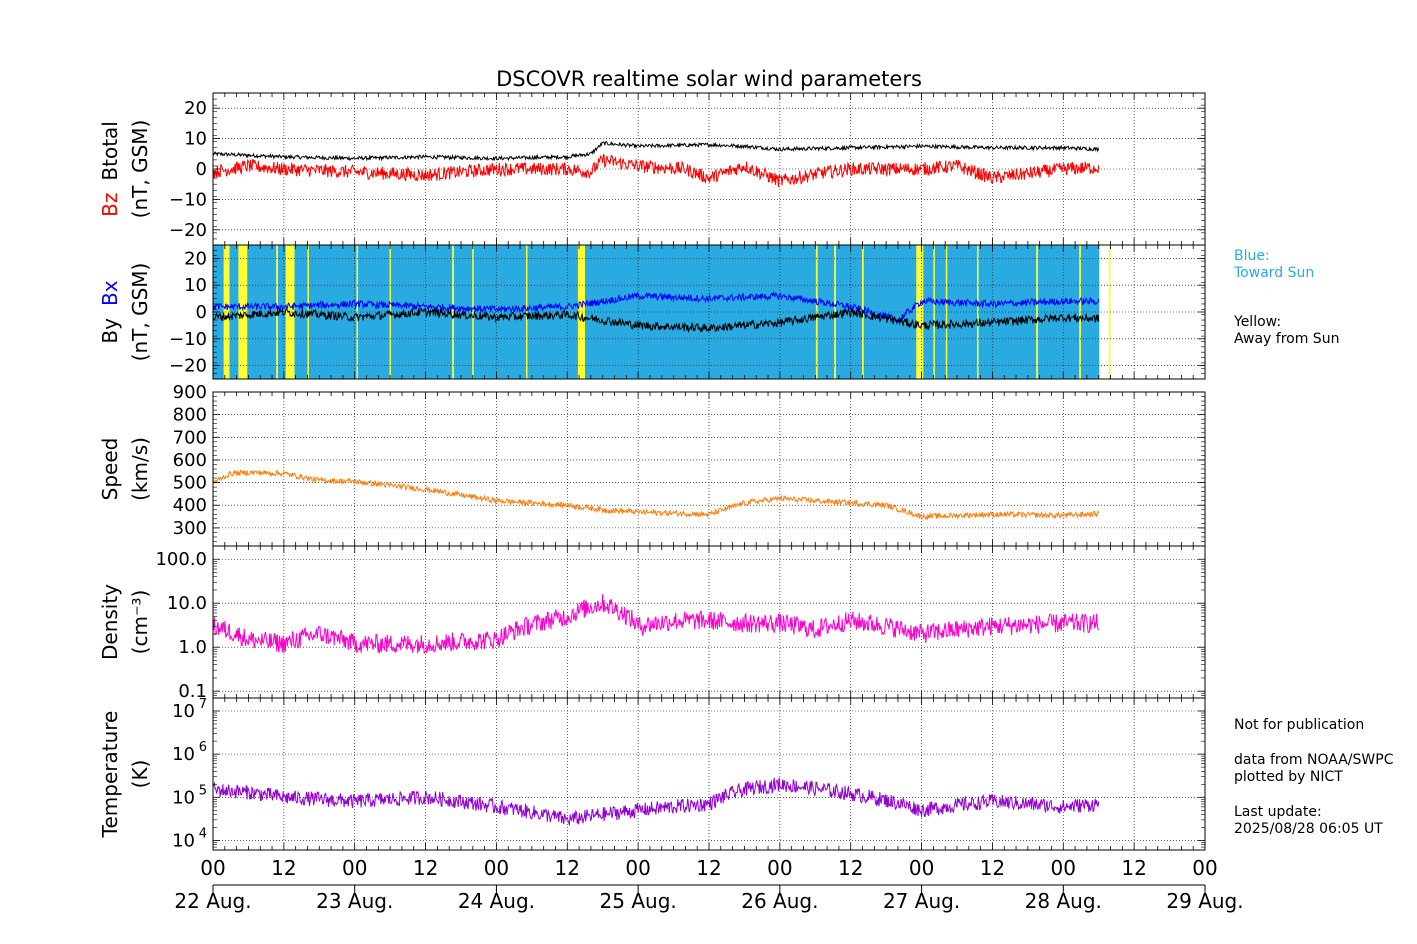 Image resolution: width=1417 pixels, height=944 pixels. Describe the element at coordinates (192, 647) in the screenshot. I see `y-tick-label: 1.0` at that location.